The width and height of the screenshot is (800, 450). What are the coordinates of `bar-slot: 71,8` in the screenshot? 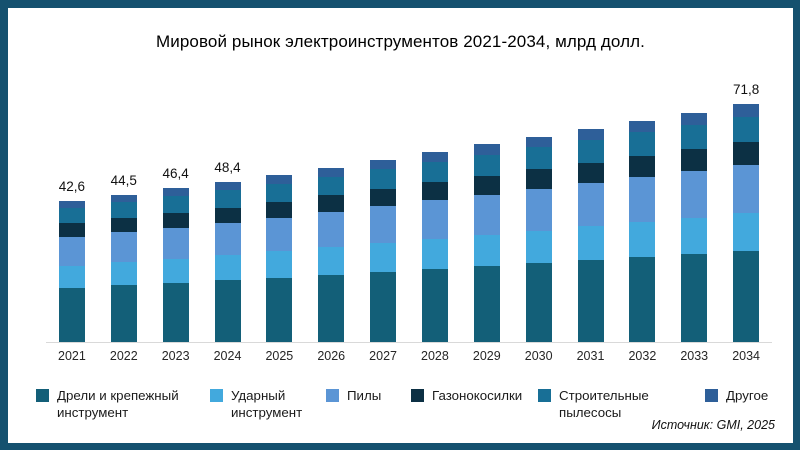 It's located at (746, 212).